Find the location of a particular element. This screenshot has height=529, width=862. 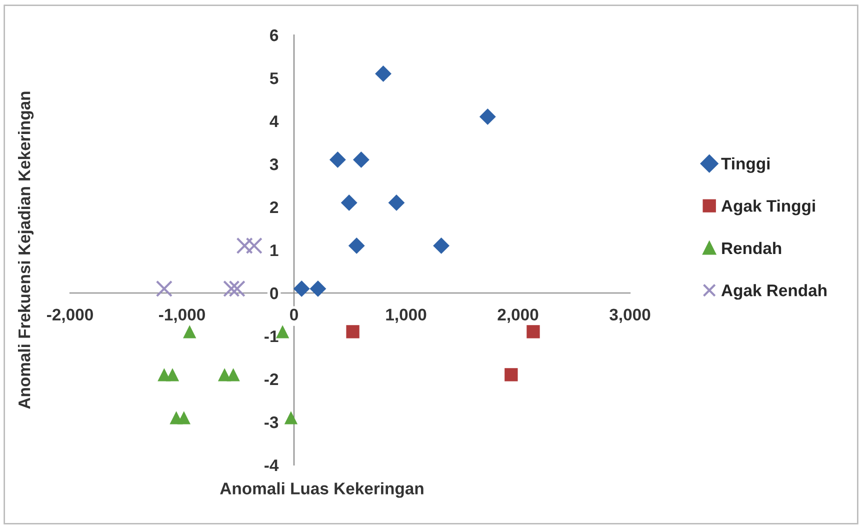

legend-label: Tinggi is located at coordinates (745, 165).